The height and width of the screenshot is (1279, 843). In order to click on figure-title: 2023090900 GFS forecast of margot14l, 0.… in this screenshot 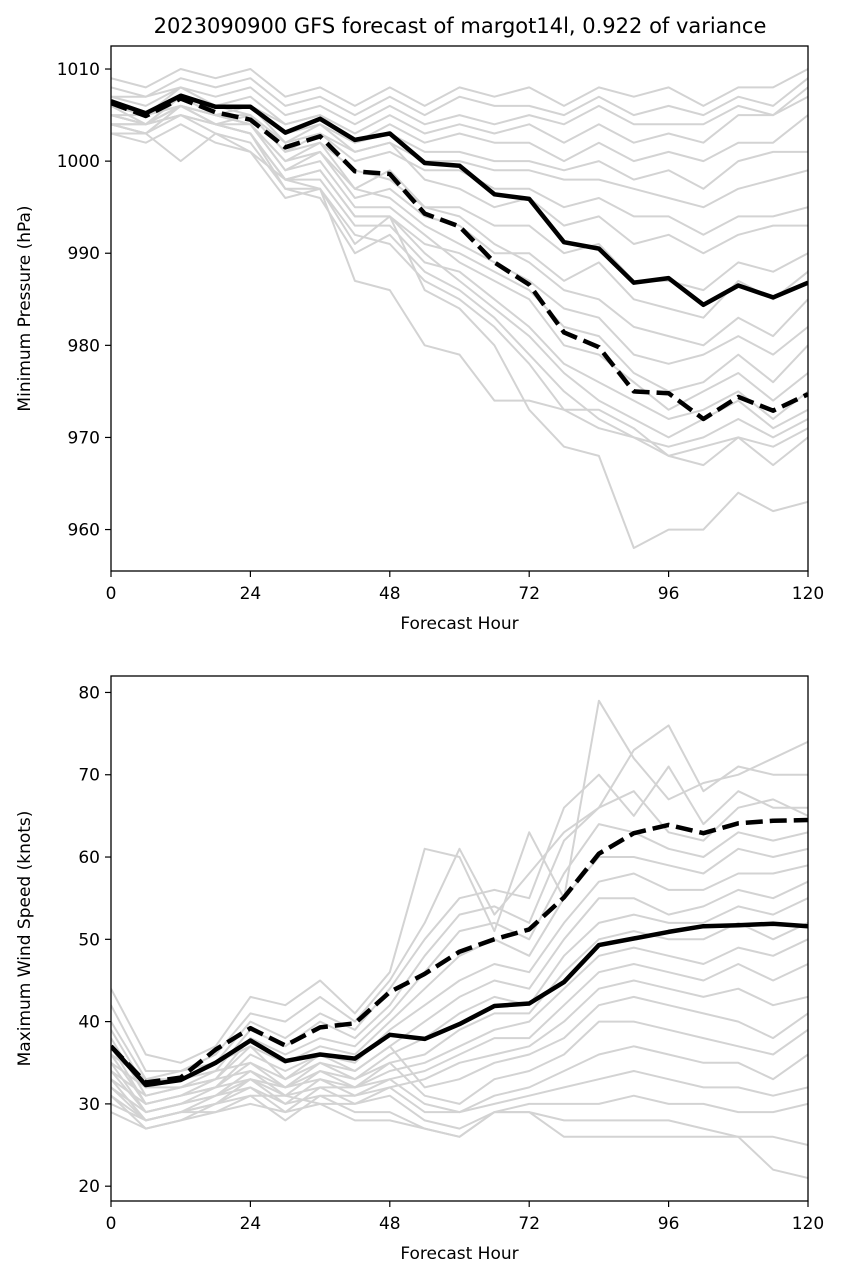, I will do `click(460, 26)`.